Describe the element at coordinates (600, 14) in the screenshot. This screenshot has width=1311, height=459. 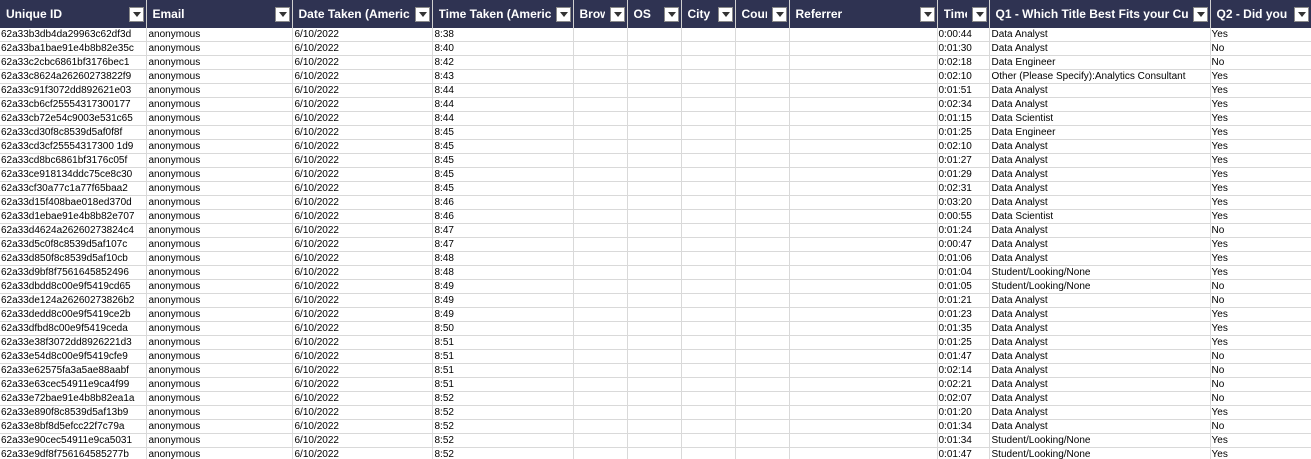
I see `column-header-browser: Brow` at that location.